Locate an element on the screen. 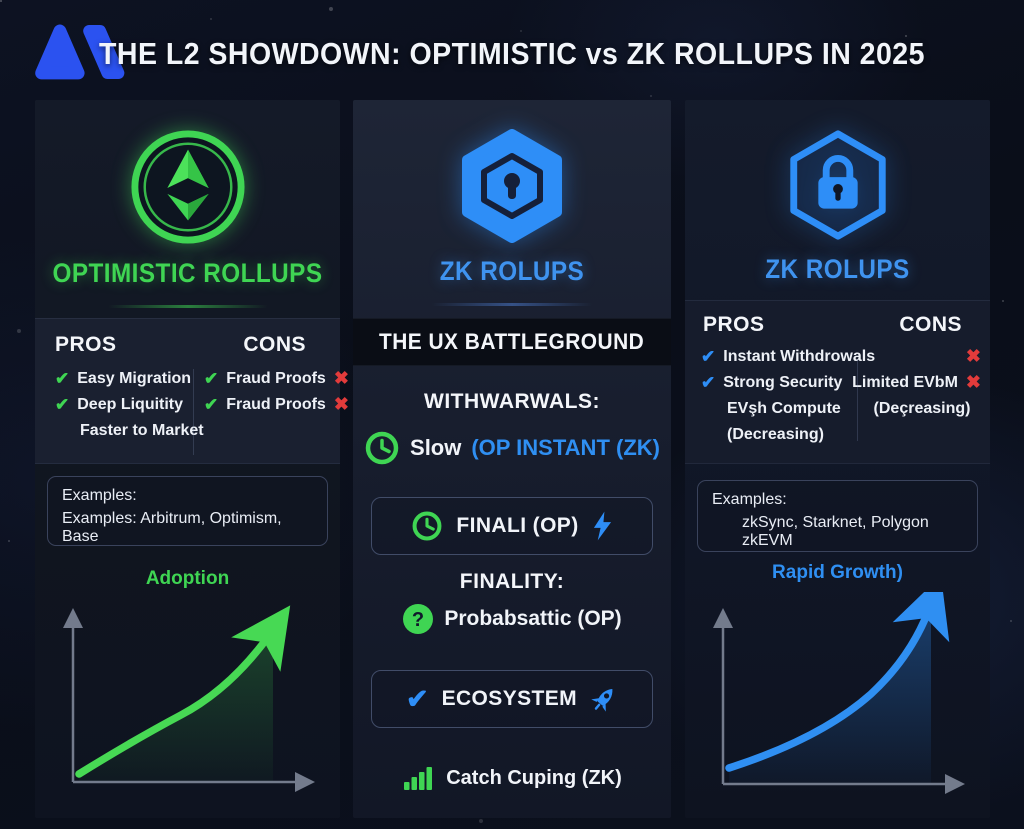  right-column-title: ZK ROLUPS is located at coordinates (837, 269).